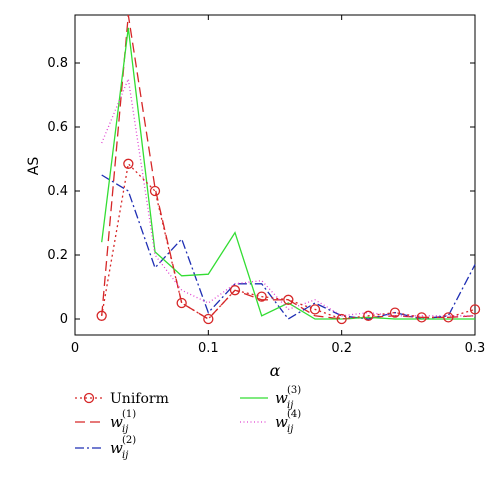 Image resolution: width=500 pixels, height=480 pixels. I want to click on legend-label-superscript: (4), so click(294, 414).